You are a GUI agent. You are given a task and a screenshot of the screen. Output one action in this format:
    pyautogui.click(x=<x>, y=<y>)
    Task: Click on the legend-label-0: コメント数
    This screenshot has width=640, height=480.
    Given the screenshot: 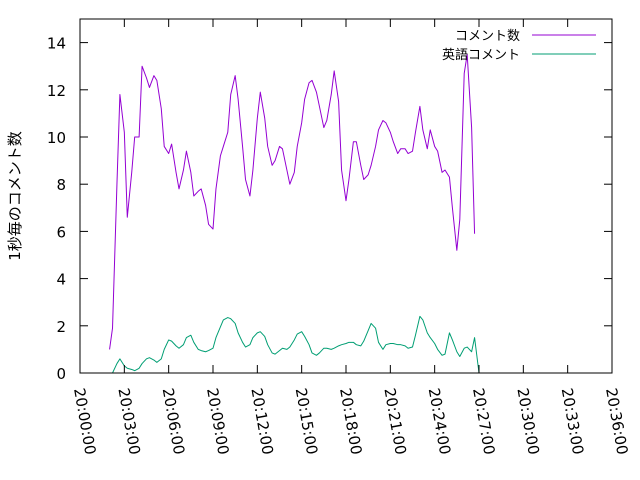 What is the action you would take?
    pyautogui.click(x=487, y=36)
    